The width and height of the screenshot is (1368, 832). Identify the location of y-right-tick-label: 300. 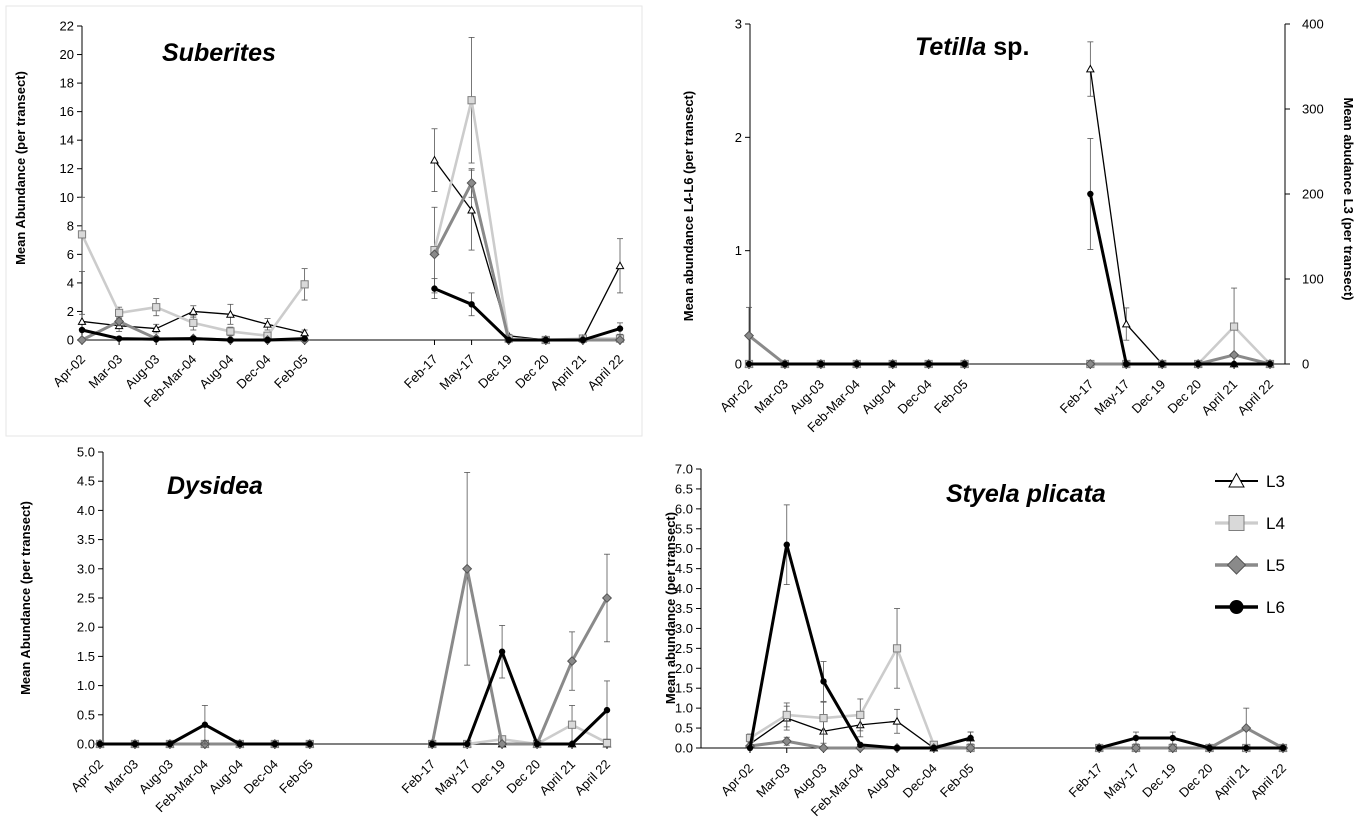
(1313, 109).